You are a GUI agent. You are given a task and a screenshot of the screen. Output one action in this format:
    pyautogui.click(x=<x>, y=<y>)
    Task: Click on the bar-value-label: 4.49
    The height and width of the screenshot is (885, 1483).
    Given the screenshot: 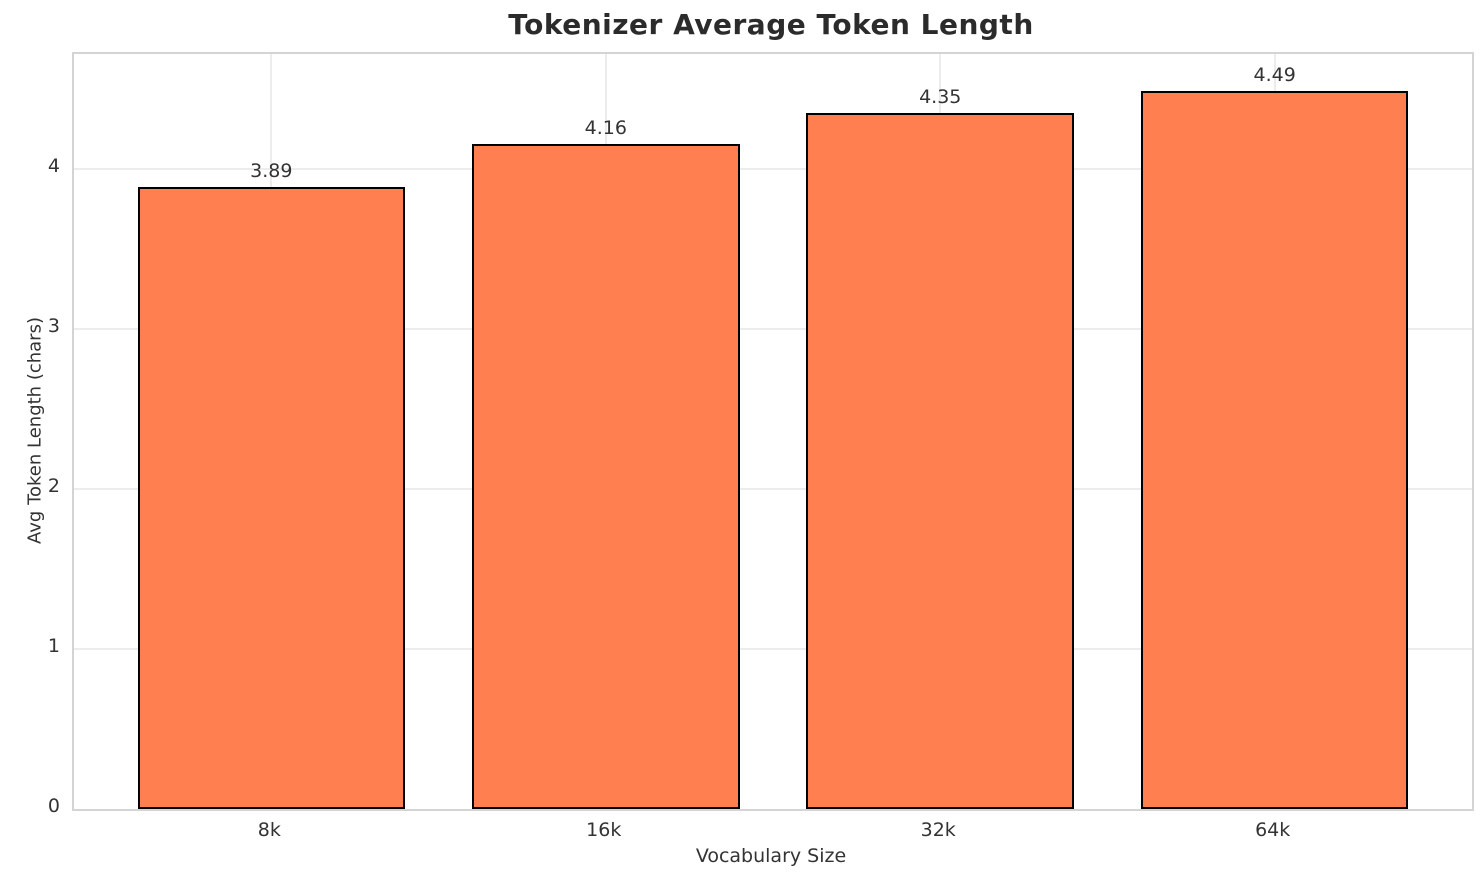 What is the action you would take?
    pyautogui.click(x=1274, y=74)
    